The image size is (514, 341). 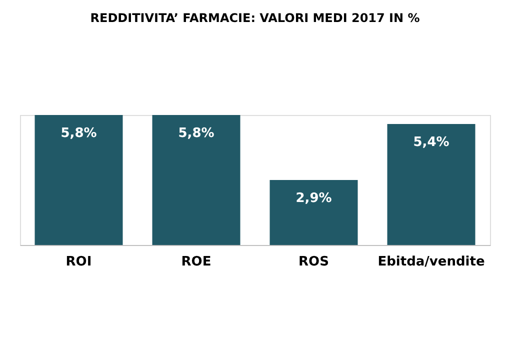 What do you see at coordinates (314, 198) in the screenshot?
I see `data-label: 2,9%` at bounding box center [314, 198].